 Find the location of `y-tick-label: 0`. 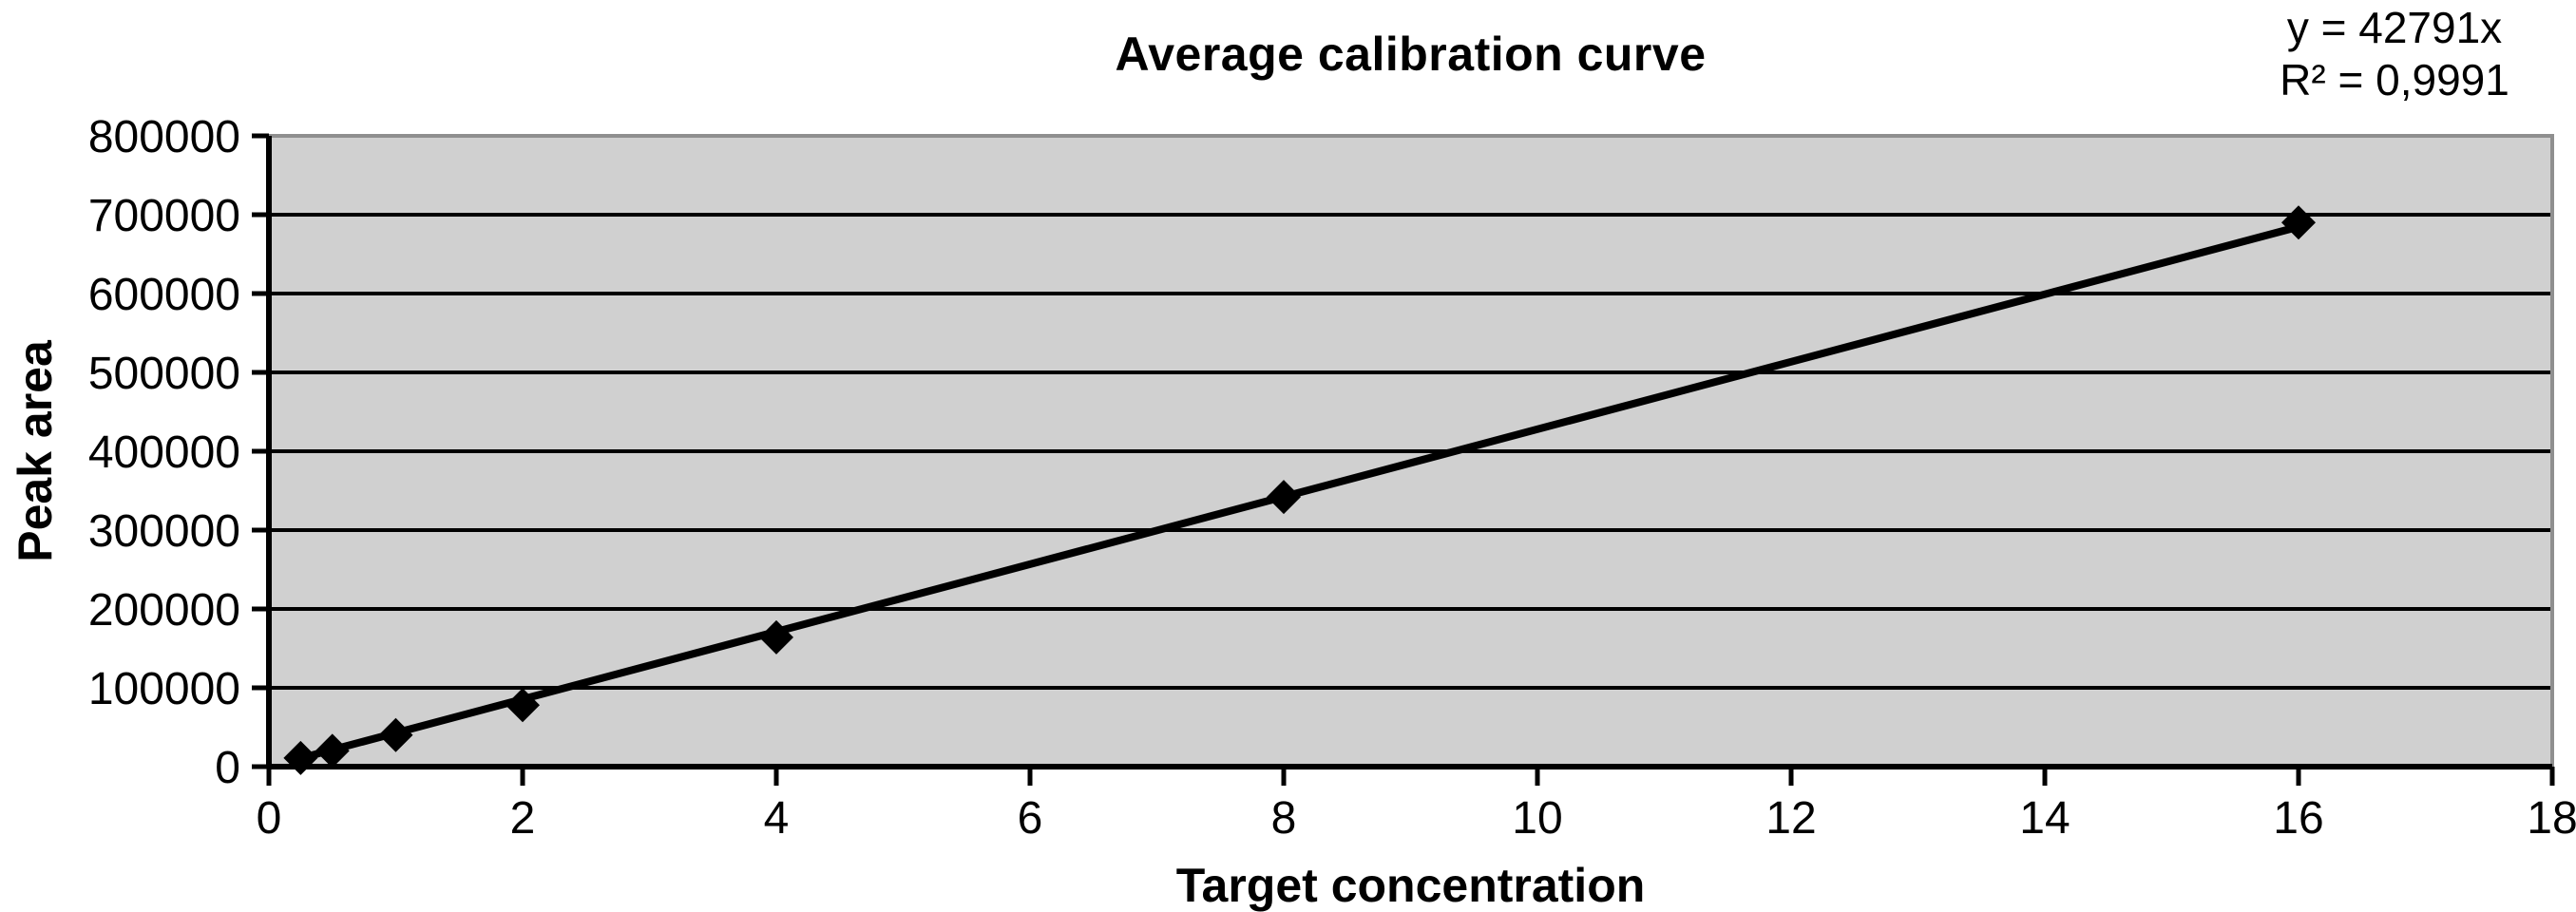

y-tick-label: 0 is located at coordinates (227, 768).